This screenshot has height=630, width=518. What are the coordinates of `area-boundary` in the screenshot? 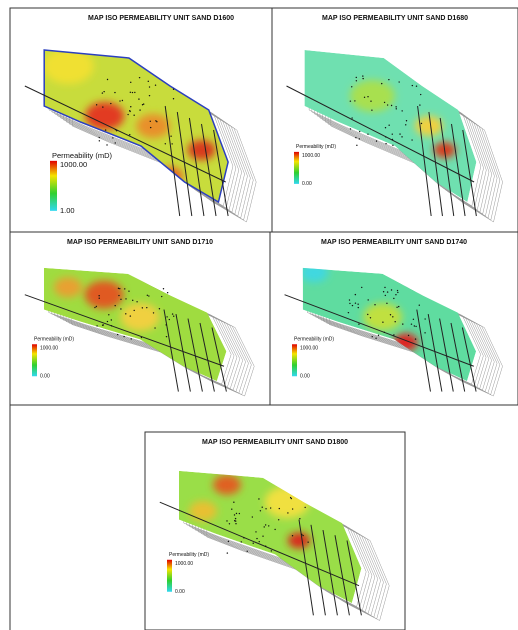 It's located at (136, 126).